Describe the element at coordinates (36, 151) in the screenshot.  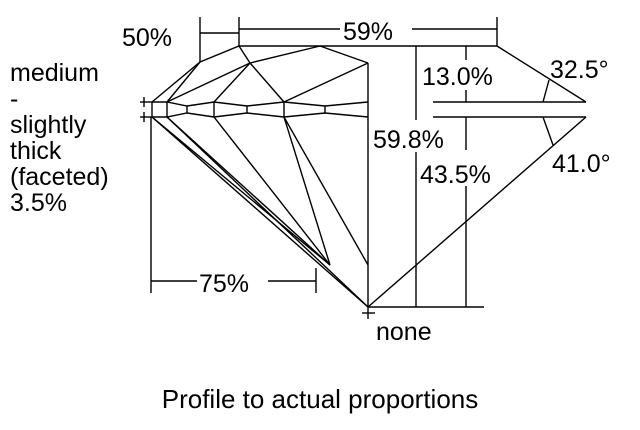
I see `girdle-label-line: thick` at that location.